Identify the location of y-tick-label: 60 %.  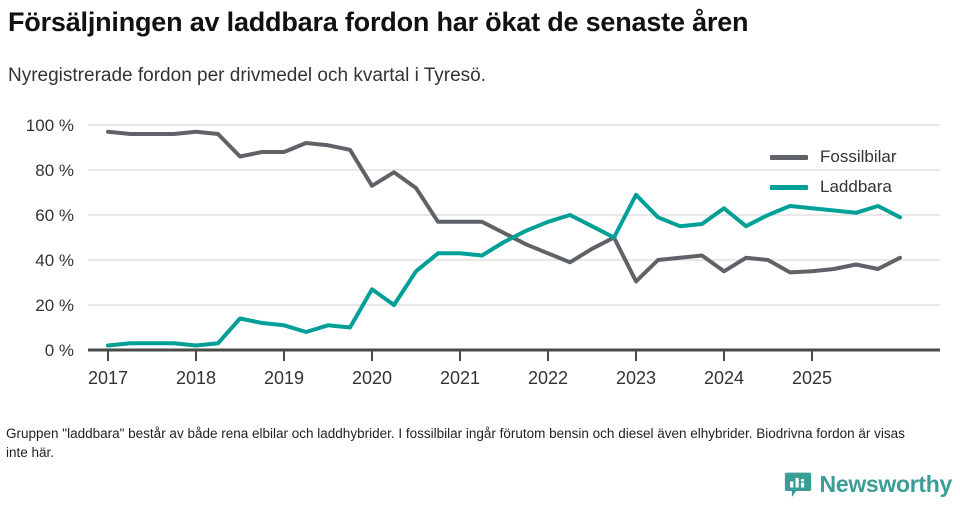
(54, 215).